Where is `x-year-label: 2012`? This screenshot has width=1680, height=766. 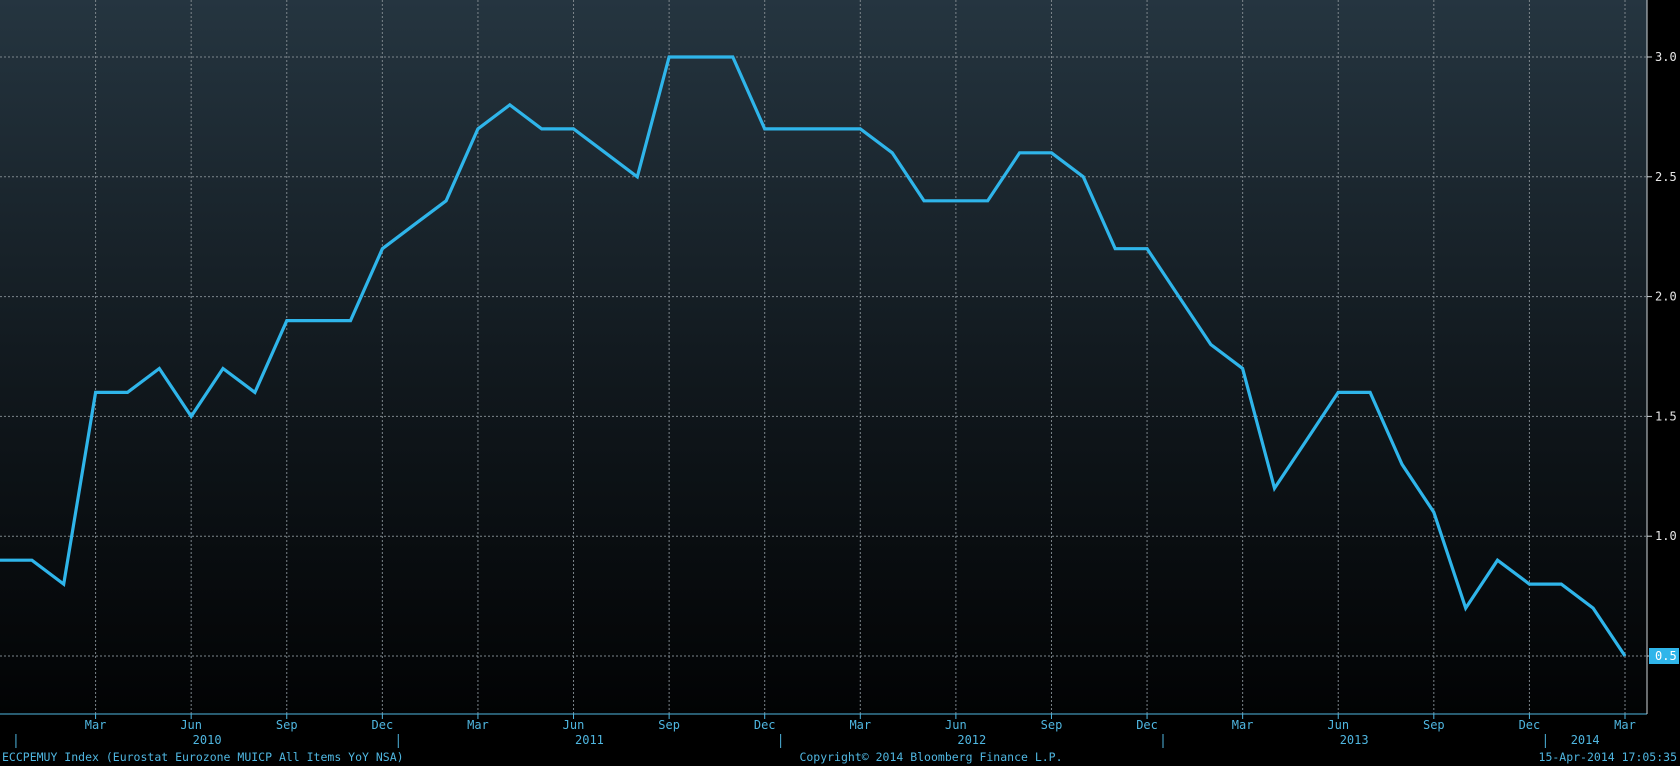
x-year-label: 2012 is located at coordinates (971, 740).